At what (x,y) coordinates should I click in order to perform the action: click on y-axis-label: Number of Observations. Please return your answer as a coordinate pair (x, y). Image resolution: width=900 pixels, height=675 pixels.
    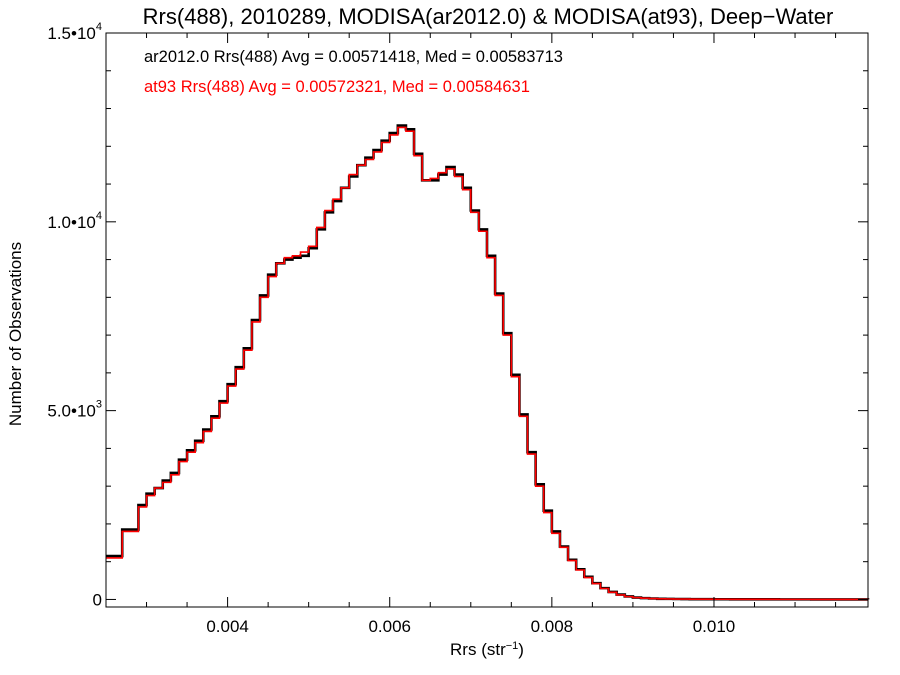
    Looking at the image, I should click on (15, 334).